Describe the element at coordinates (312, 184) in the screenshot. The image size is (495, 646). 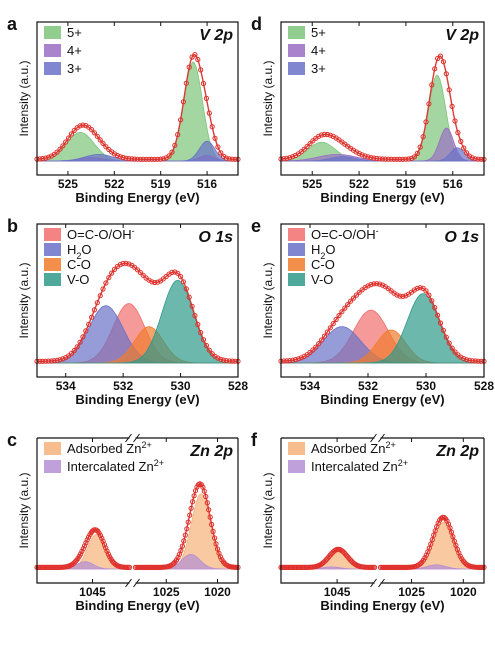
I see `x-tick-label: 525` at that location.